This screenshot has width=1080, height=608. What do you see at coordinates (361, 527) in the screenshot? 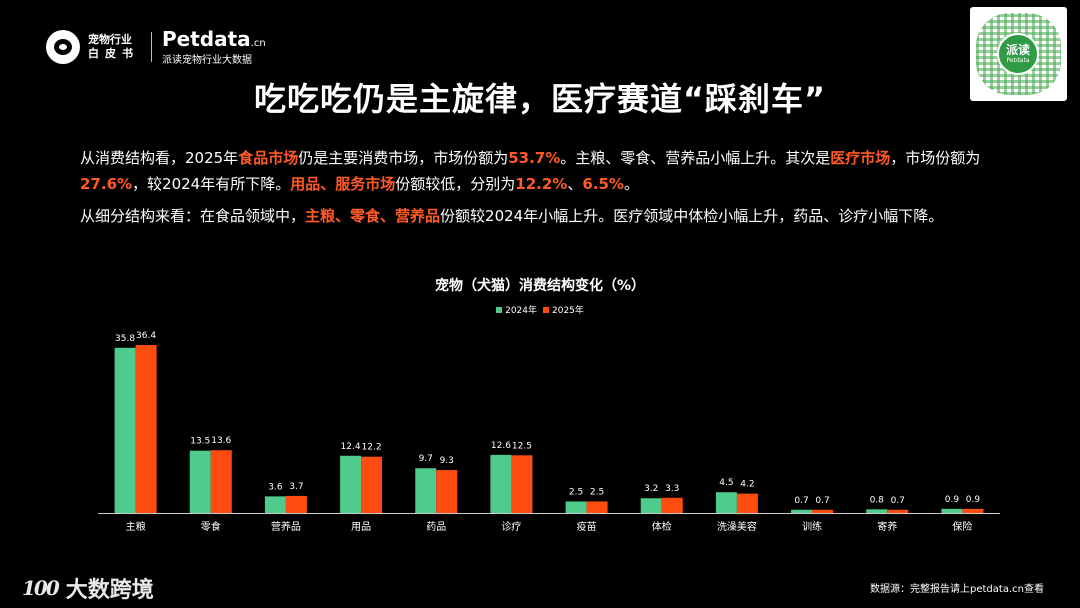
I see `x-tick-label: 用品` at bounding box center [361, 527].